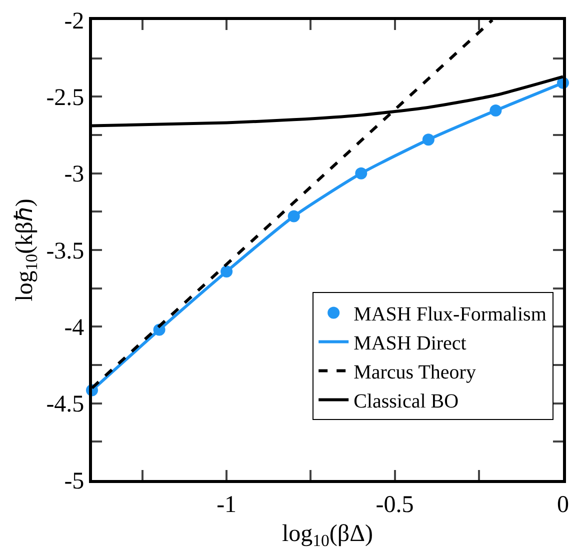  What do you see at coordinates (65, 405) in the screenshot?
I see `y-tick-label: -4.5` at bounding box center [65, 405].